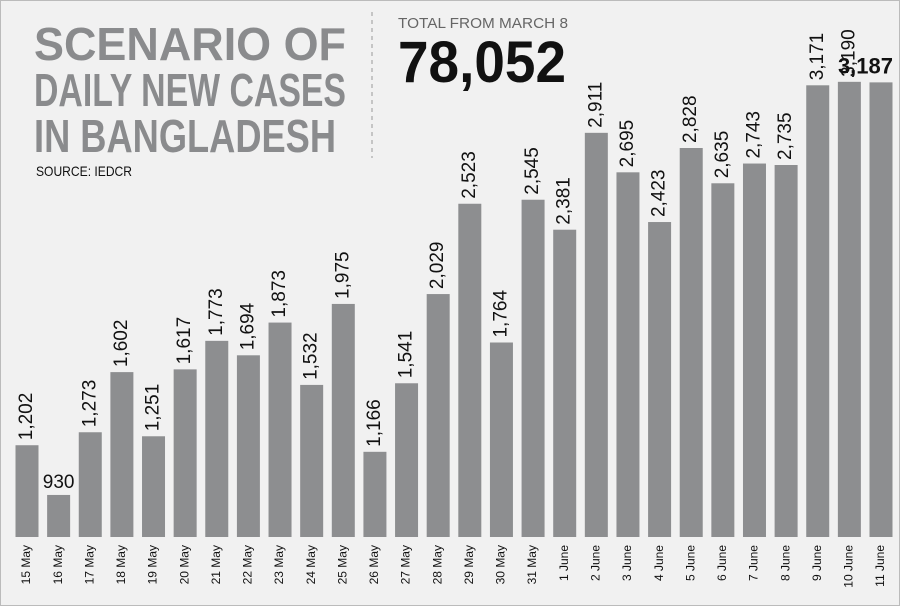 The width and height of the screenshot is (900, 606). What do you see at coordinates (248, 564) in the screenshot?
I see `x-tick-label: 22 May` at bounding box center [248, 564].